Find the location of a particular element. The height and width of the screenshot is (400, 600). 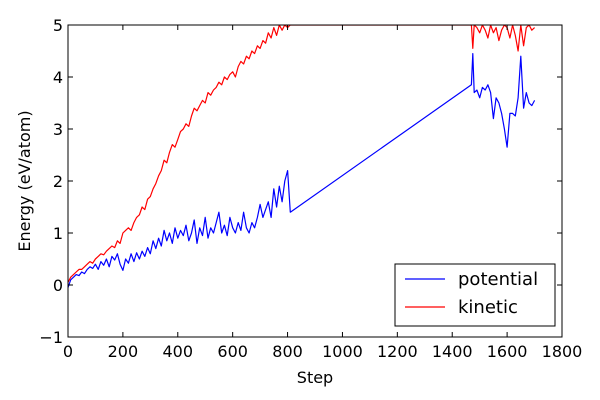

legend: potential kinetic is located at coordinates (475, 295).